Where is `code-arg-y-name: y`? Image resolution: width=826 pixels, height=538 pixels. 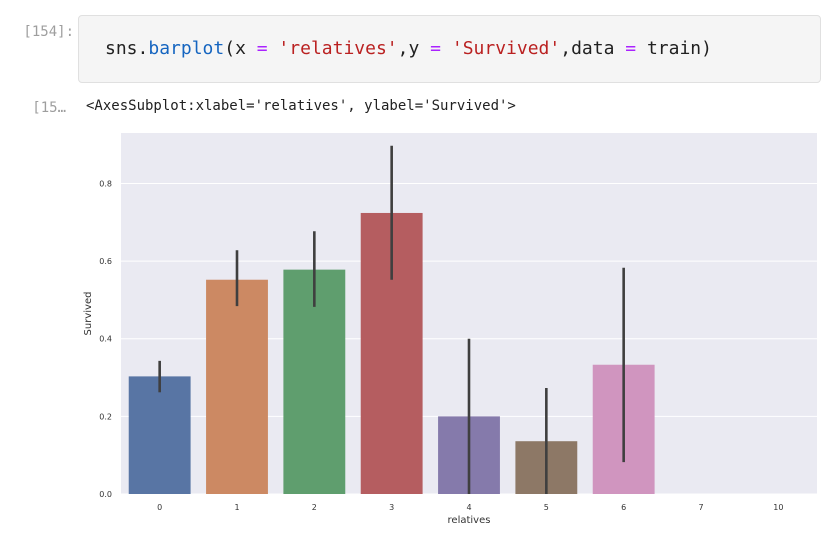 code-arg-y-name: y is located at coordinates (419, 48).